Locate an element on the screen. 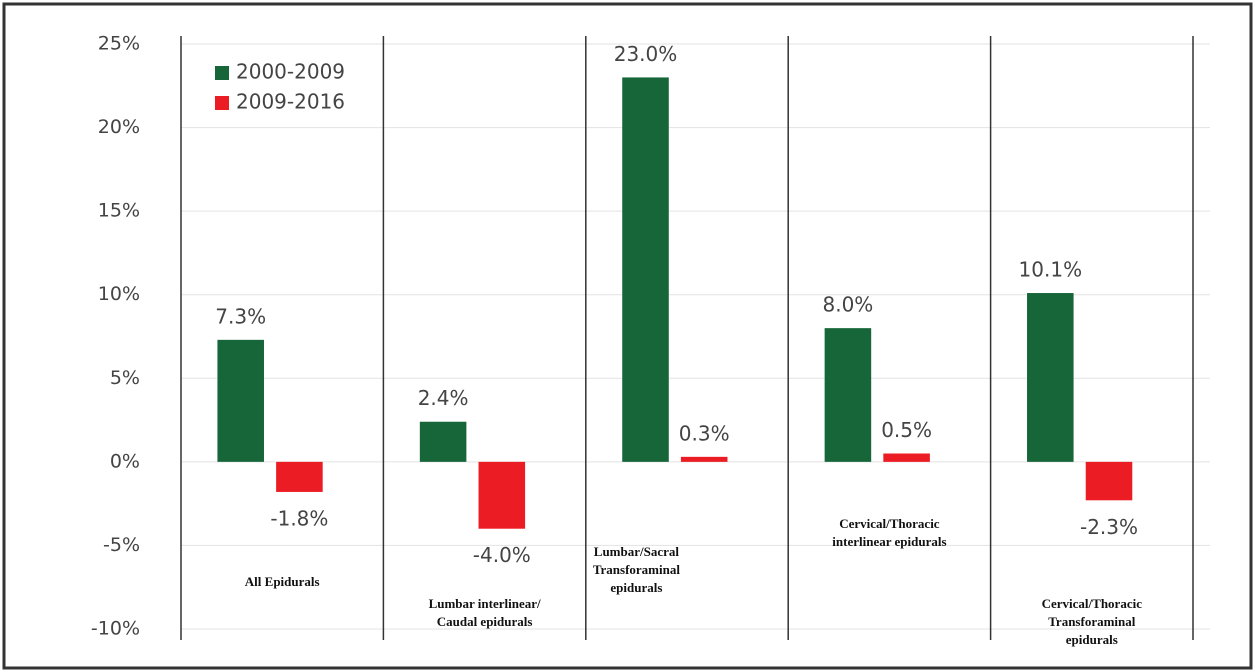  data-label: 10.1% is located at coordinates (1051, 270).